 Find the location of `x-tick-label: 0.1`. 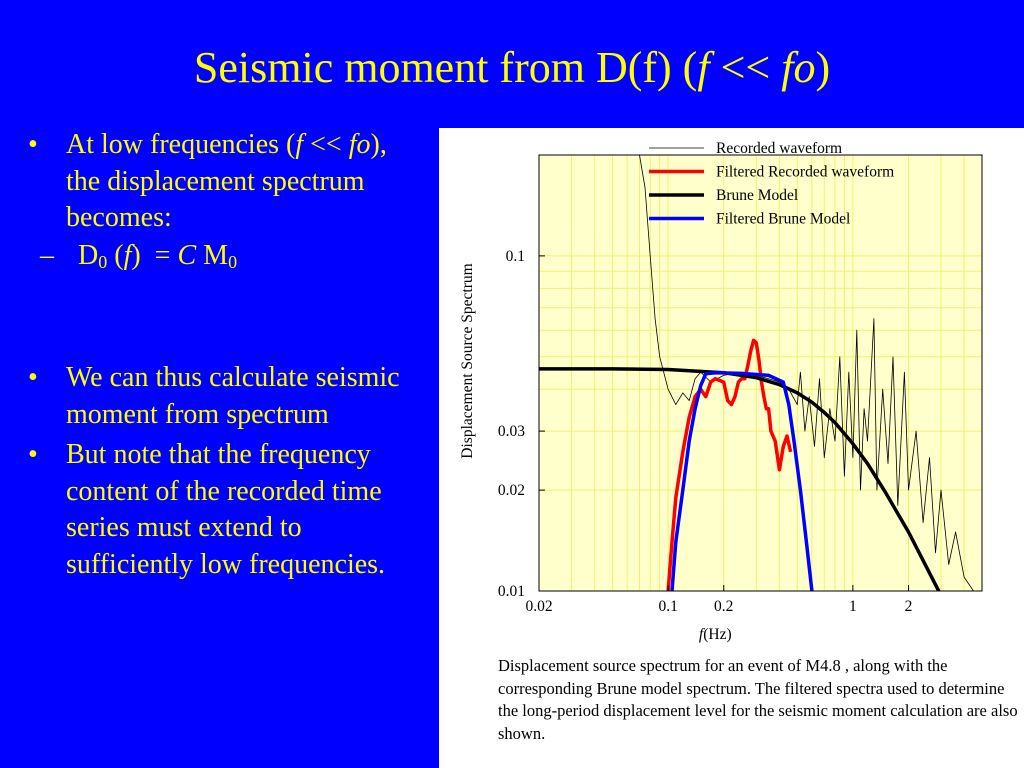

x-tick-label: 0.1 is located at coordinates (667, 606).